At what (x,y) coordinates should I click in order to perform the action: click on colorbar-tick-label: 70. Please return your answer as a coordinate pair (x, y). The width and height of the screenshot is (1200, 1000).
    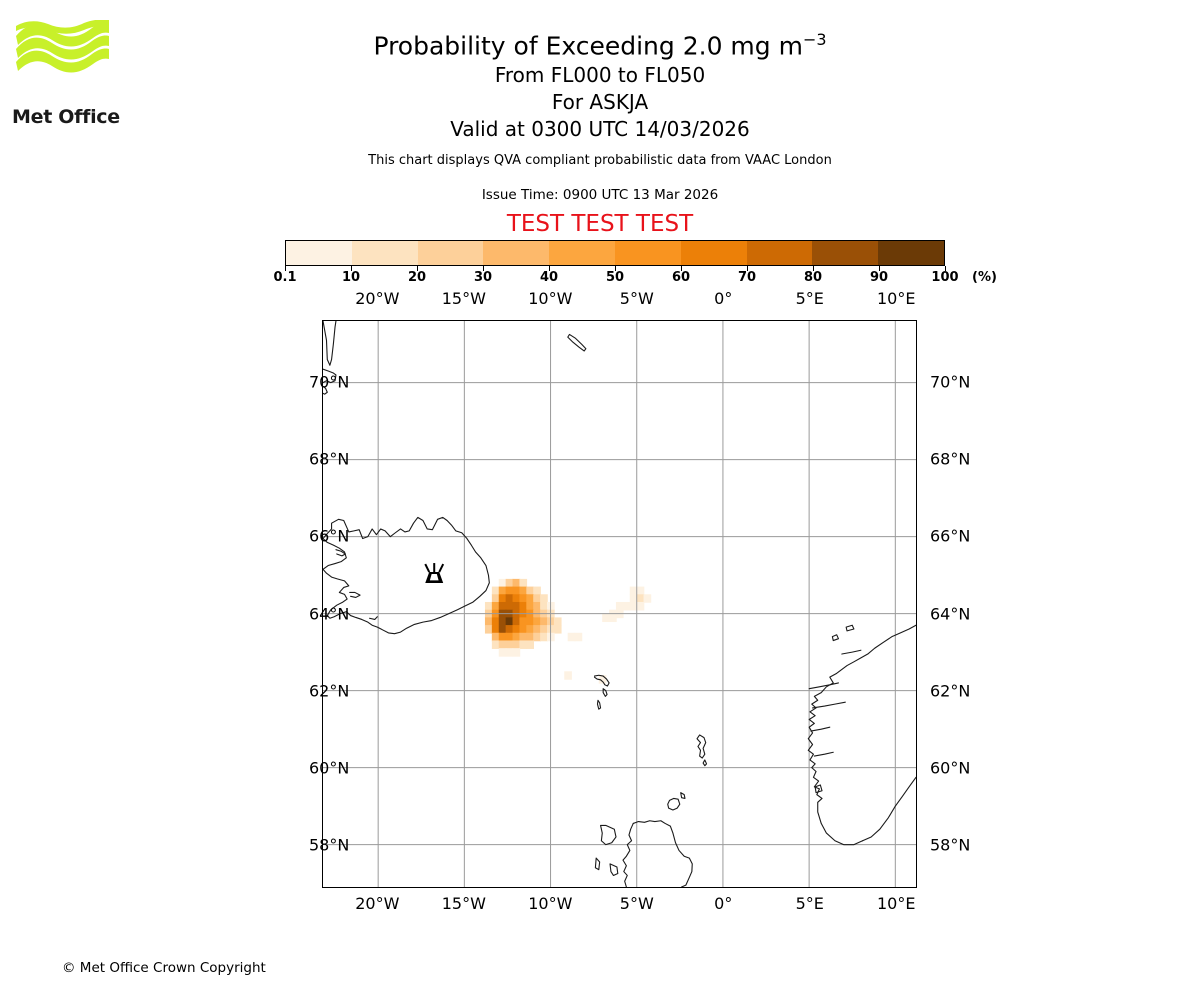
    Looking at the image, I should click on (747, 277).